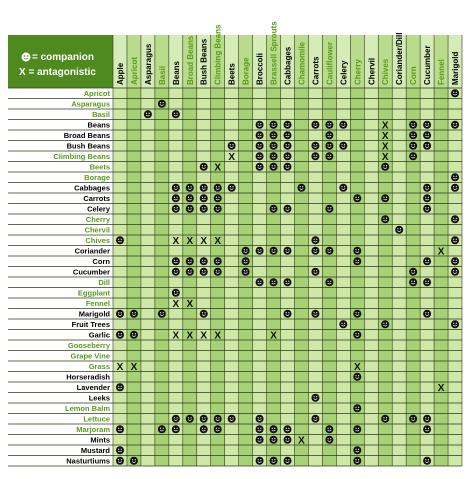  Describe the element at coordinates (246, 71) in the screenshot. I see `column-label: Borage` at that location.